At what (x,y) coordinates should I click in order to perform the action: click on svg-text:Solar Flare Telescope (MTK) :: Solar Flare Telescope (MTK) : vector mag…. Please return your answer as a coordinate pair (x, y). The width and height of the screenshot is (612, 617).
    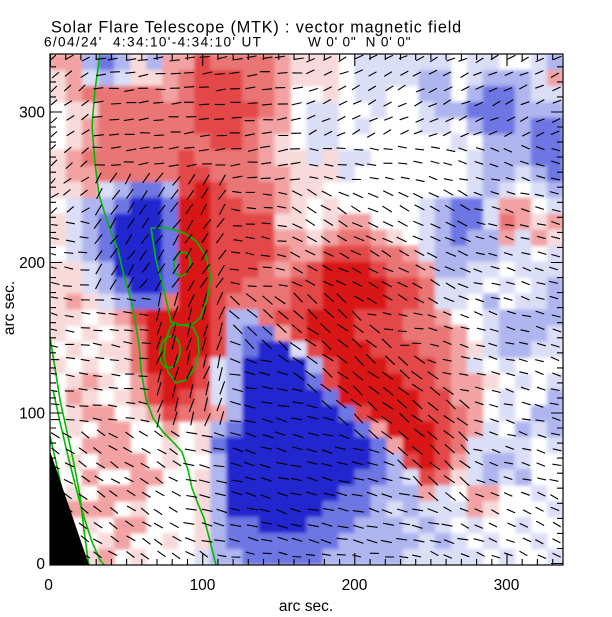
    Looking at the image, I should click on (256, 28).